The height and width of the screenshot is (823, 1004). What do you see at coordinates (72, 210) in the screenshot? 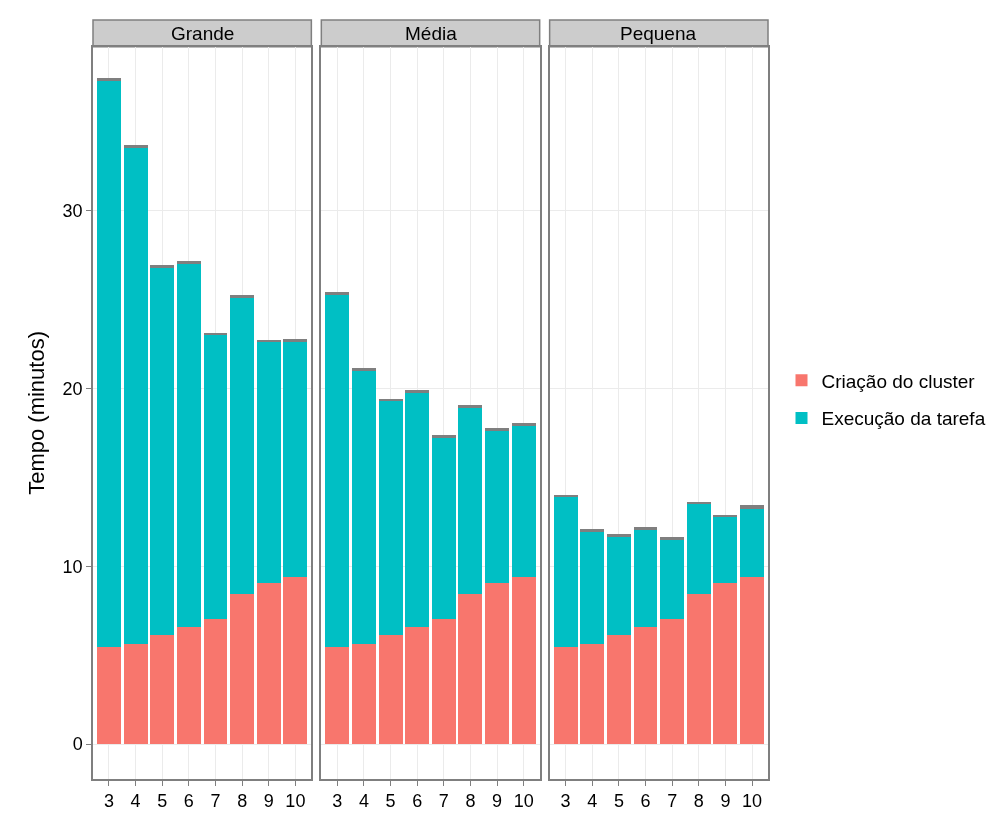
I see `y-tick-label: 30` at bounding box center [72, 210].